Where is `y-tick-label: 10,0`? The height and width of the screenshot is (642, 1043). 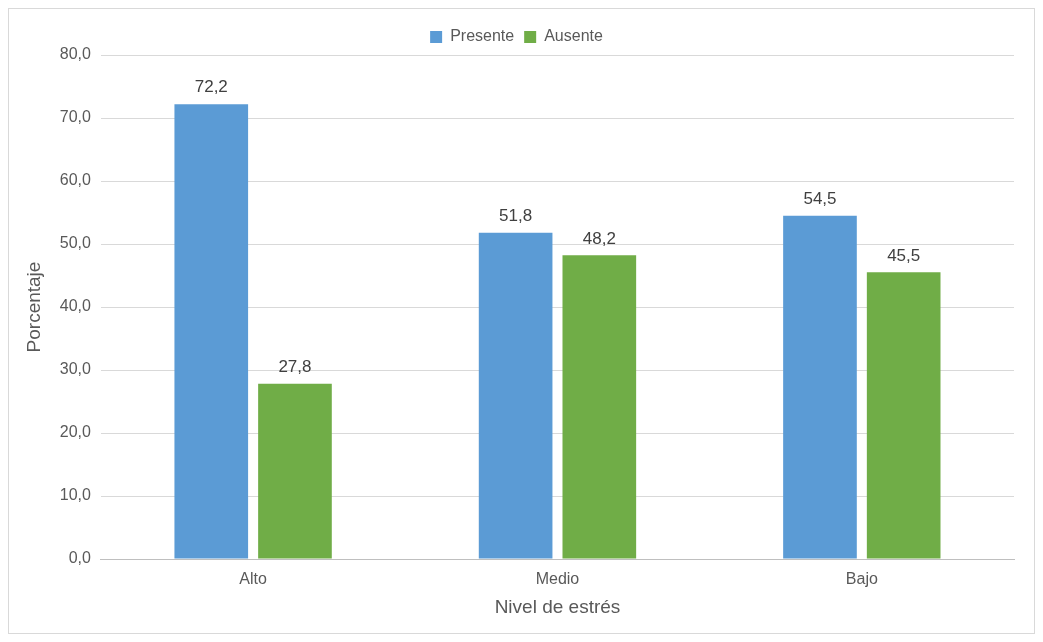 y-tick-label: 10,0 is located at coordinates (75, 495).